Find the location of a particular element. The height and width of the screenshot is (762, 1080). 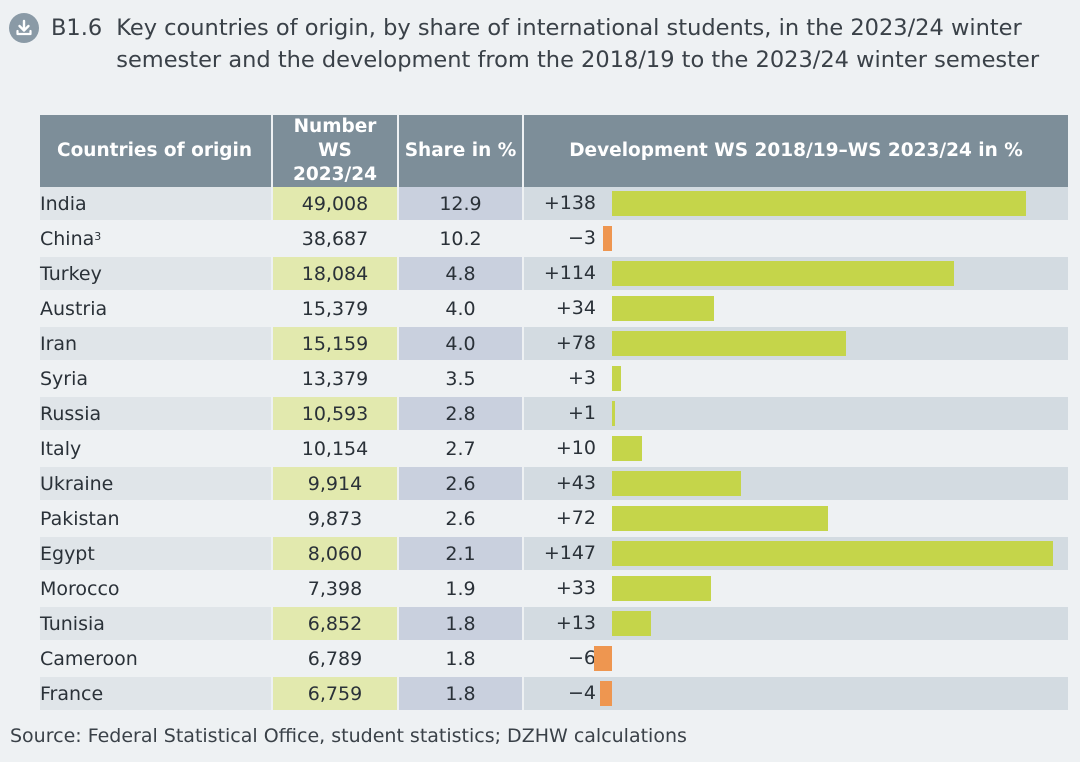

development-cell: +10 is located at coordinates (795, 449).